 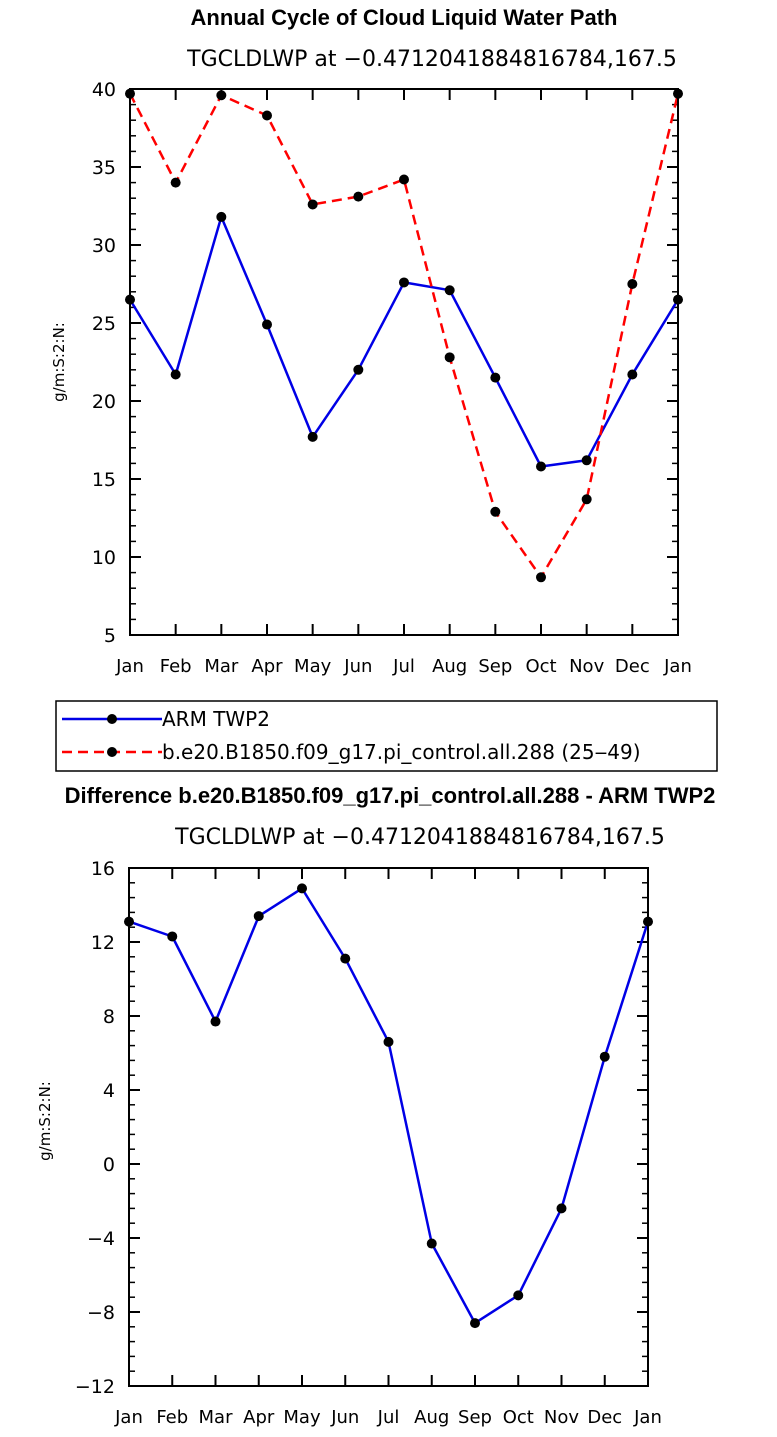 I want to click on ytick-label: 12, so click(x=103, y=943).